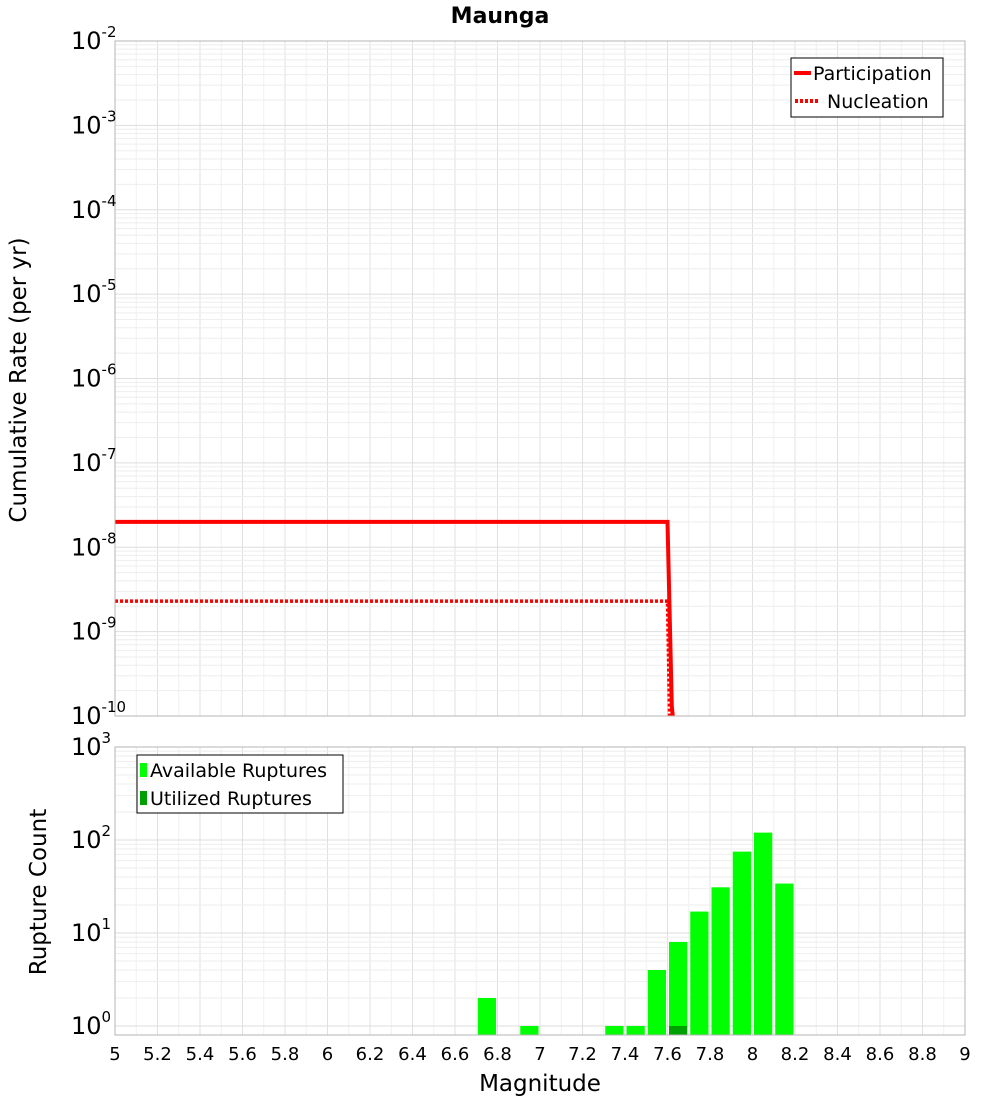  What do you see at coordinates (238, 771) in the screenshot?
I see `available-legend-label: Available Ruptures` at bounding box center [238, 771].